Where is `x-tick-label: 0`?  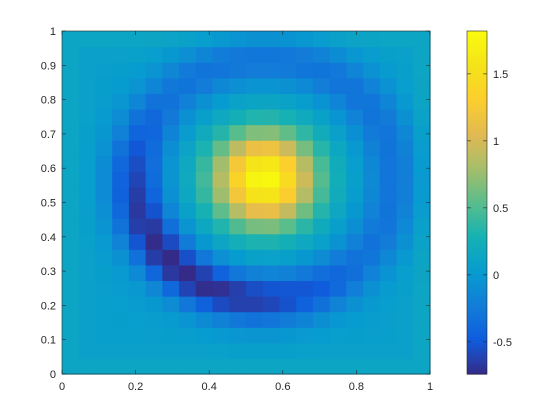
x-tick-label: 0 is located at coordinates (62, 387).